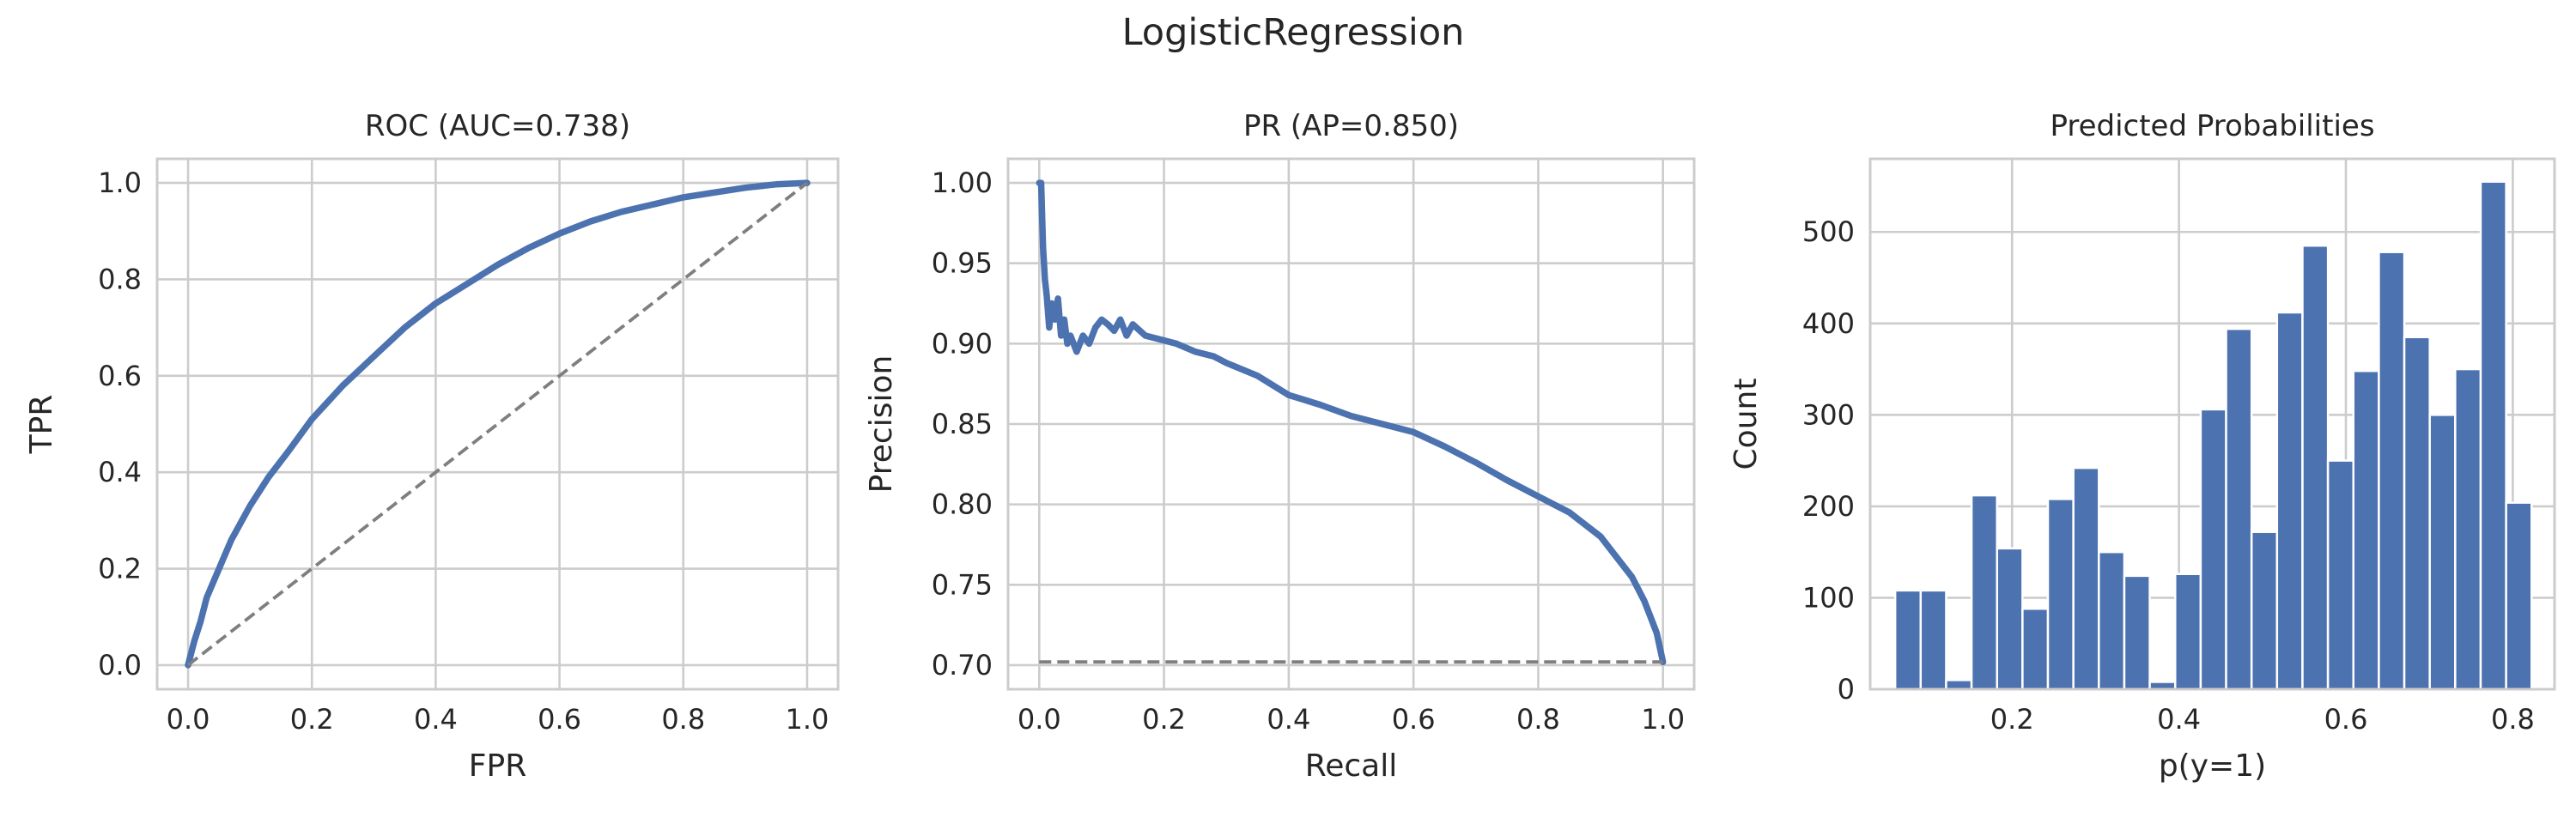  Describe the element at coordinates (962, 183) in the screenshot. I see `pr-ytick-label: 1.00` at that location.